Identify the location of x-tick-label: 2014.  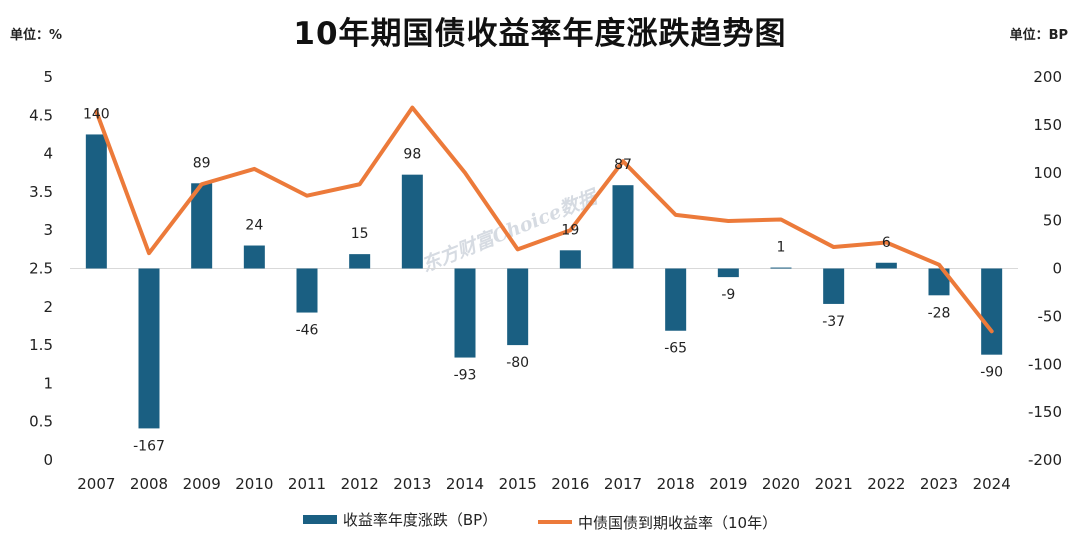
(465, 484).